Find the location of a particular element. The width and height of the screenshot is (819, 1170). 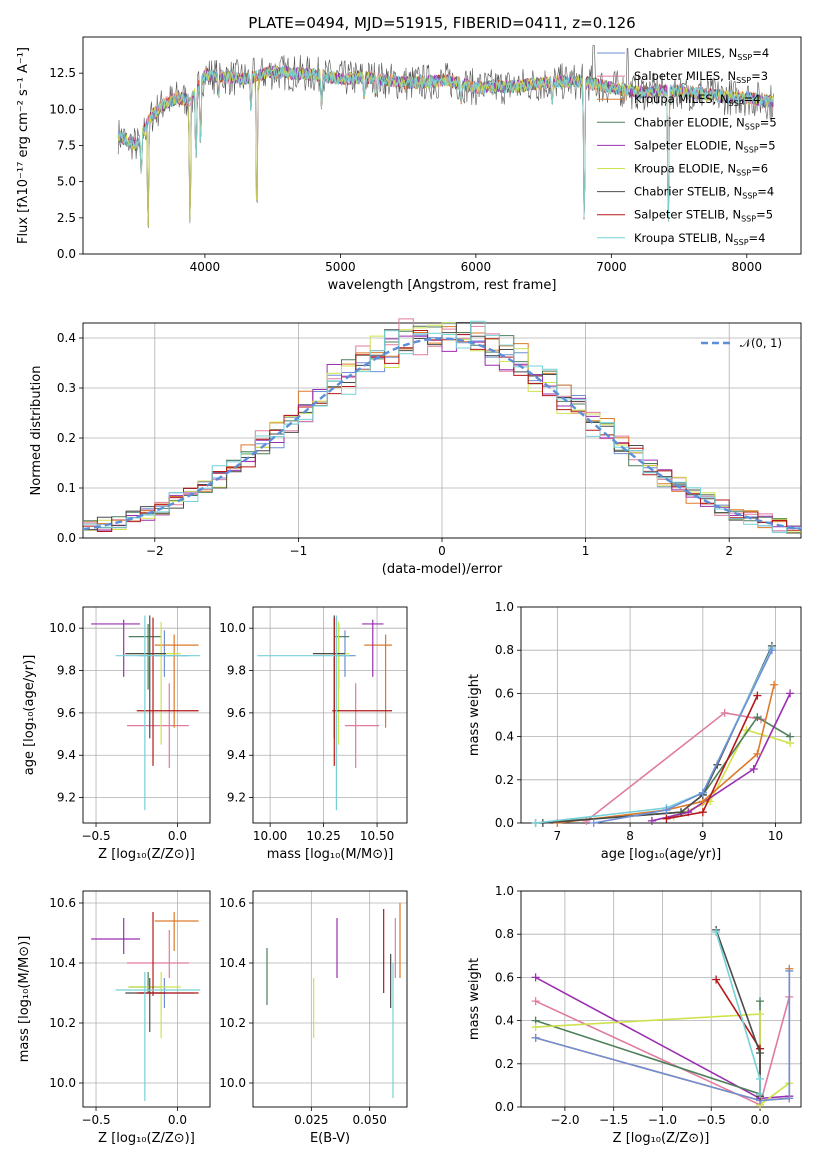

weight-lines is located at coordinates (663, 734).